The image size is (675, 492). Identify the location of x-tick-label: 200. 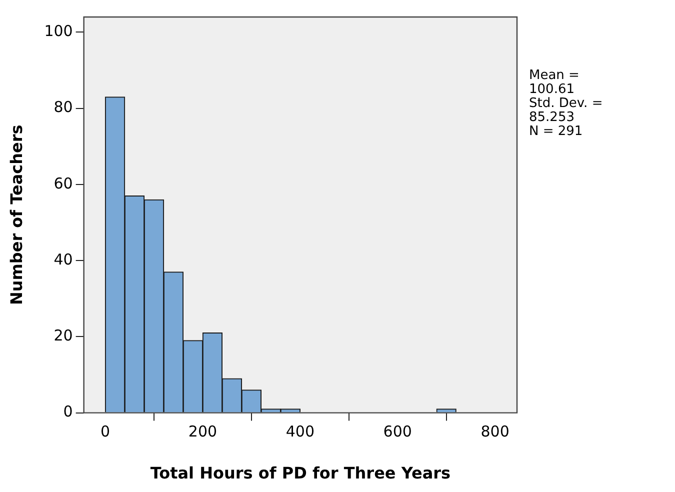
(203, 431).